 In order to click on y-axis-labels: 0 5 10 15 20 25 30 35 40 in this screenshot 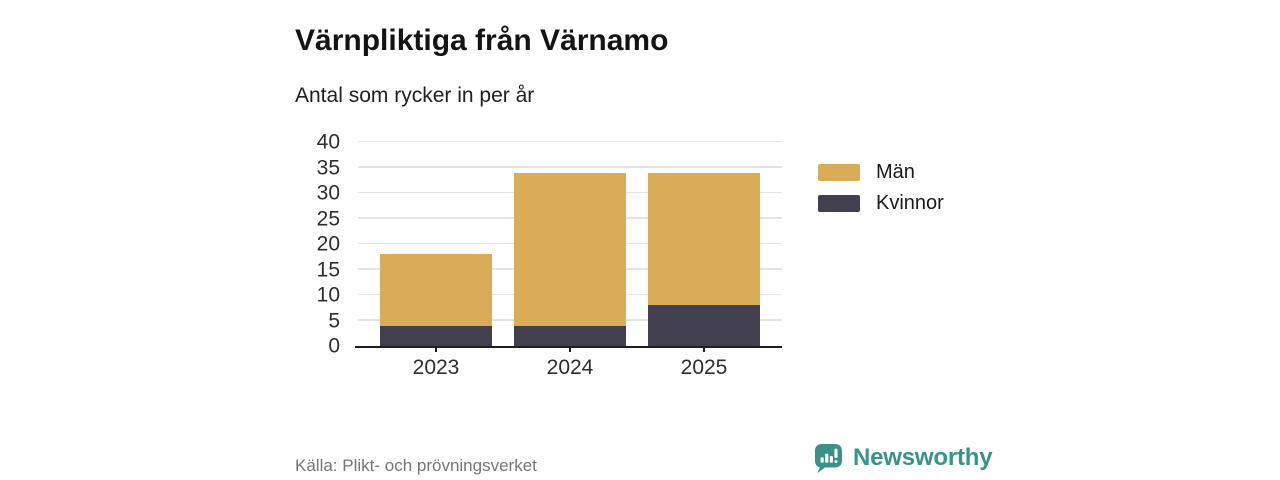, I will do `click(314, 244)`.